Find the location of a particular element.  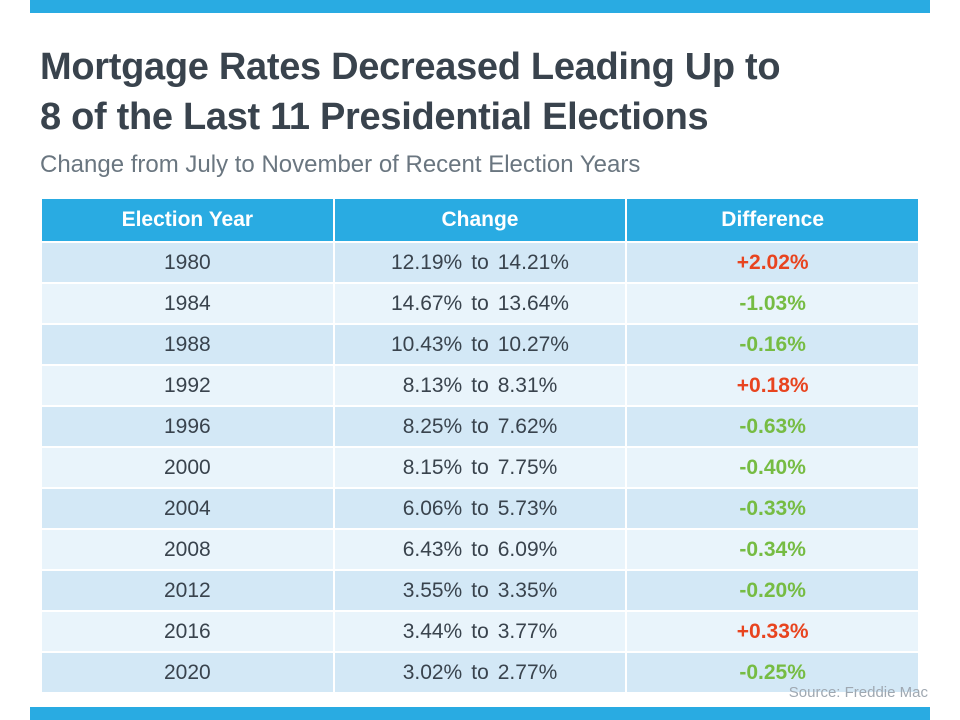

year-cell: 1988 is located at coordinates (187, 345).